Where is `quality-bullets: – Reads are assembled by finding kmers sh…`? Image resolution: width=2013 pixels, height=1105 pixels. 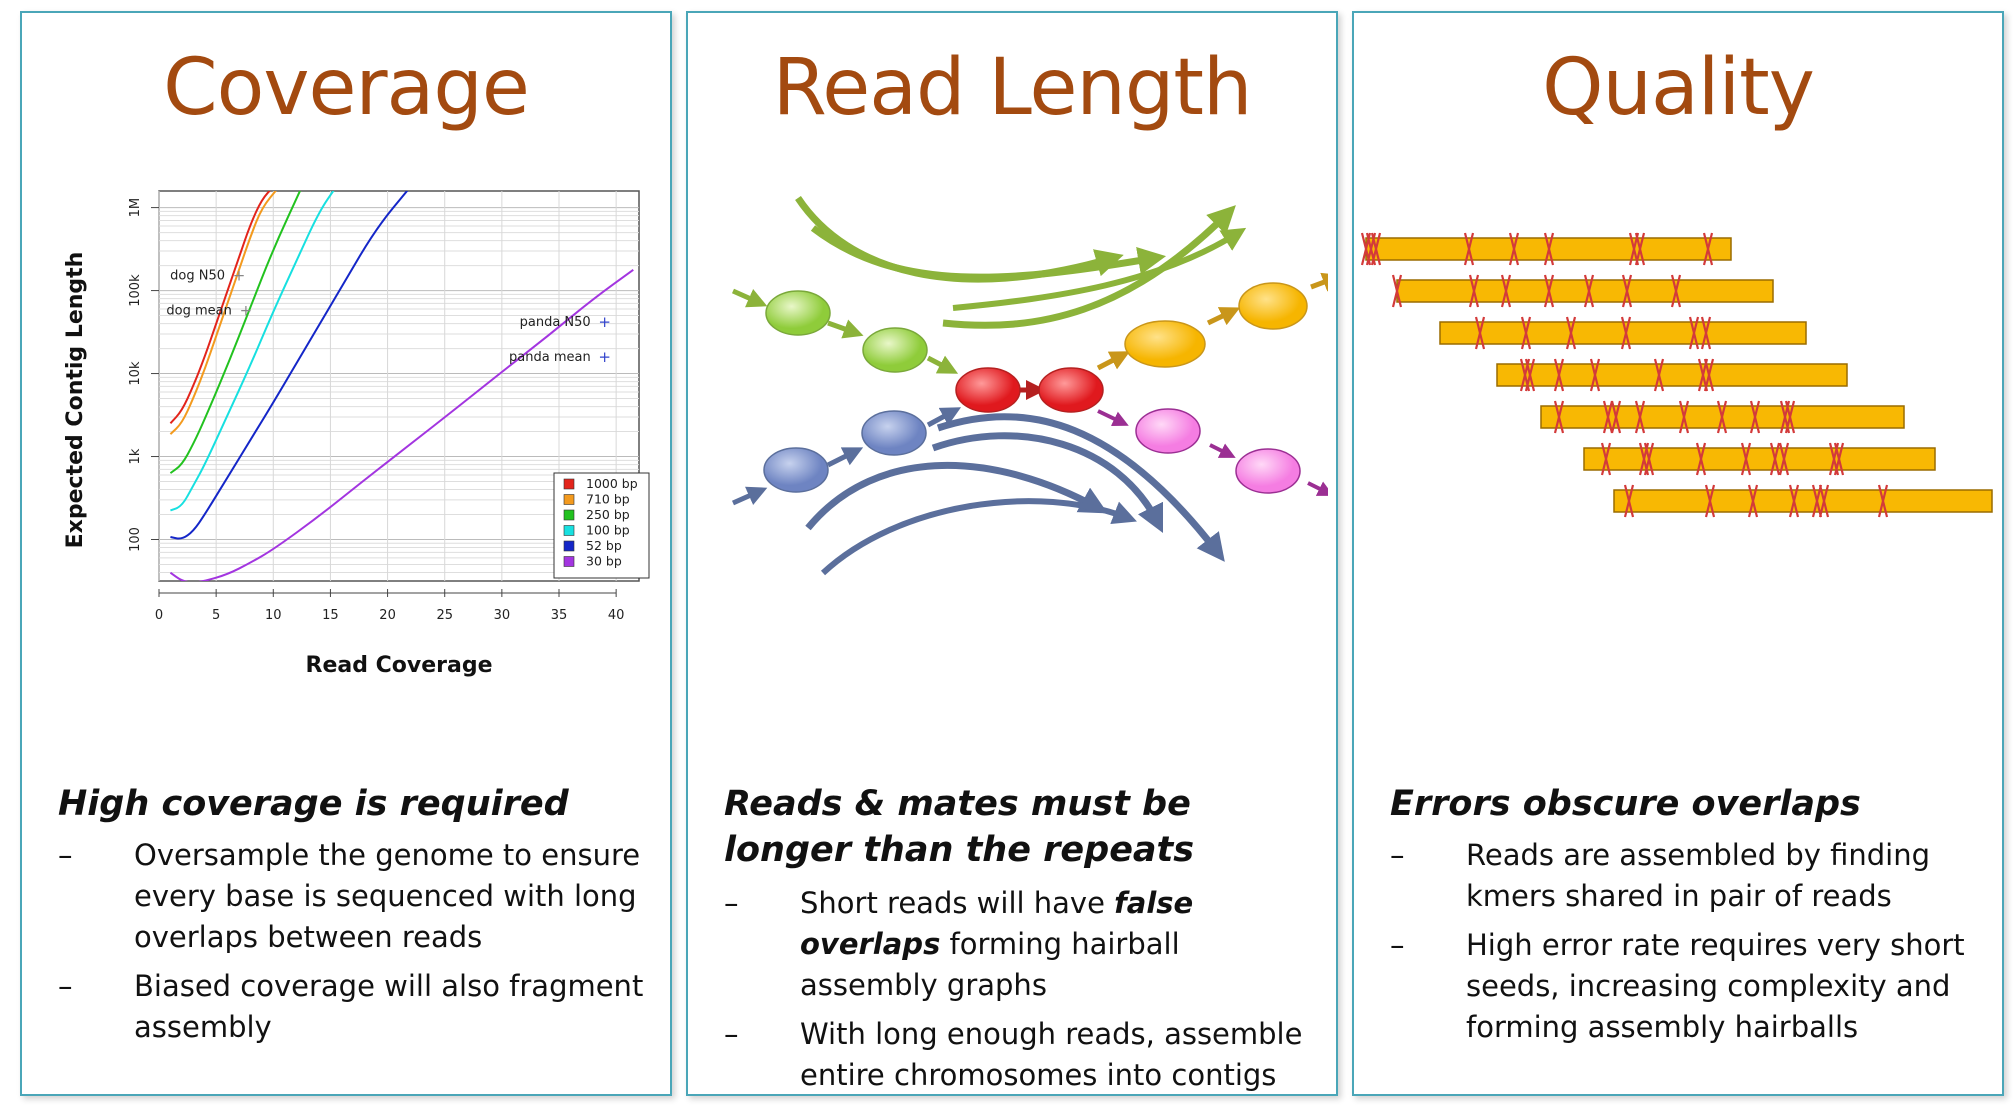
quality-bullets: – Reads are assembled by finding kmers sh… is located at coordinates (1690, 945).